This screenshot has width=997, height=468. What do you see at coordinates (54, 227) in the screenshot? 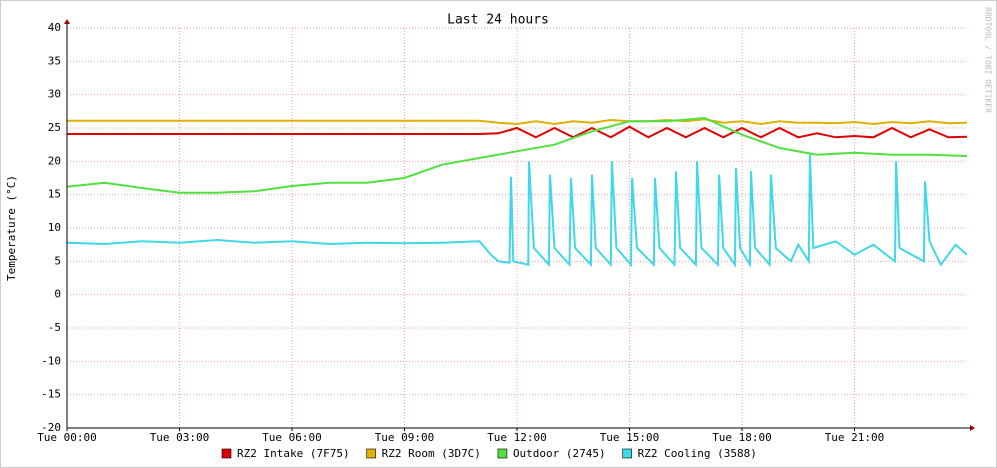
I see `y-tick-label: 10` at bounding box center [54, 227].